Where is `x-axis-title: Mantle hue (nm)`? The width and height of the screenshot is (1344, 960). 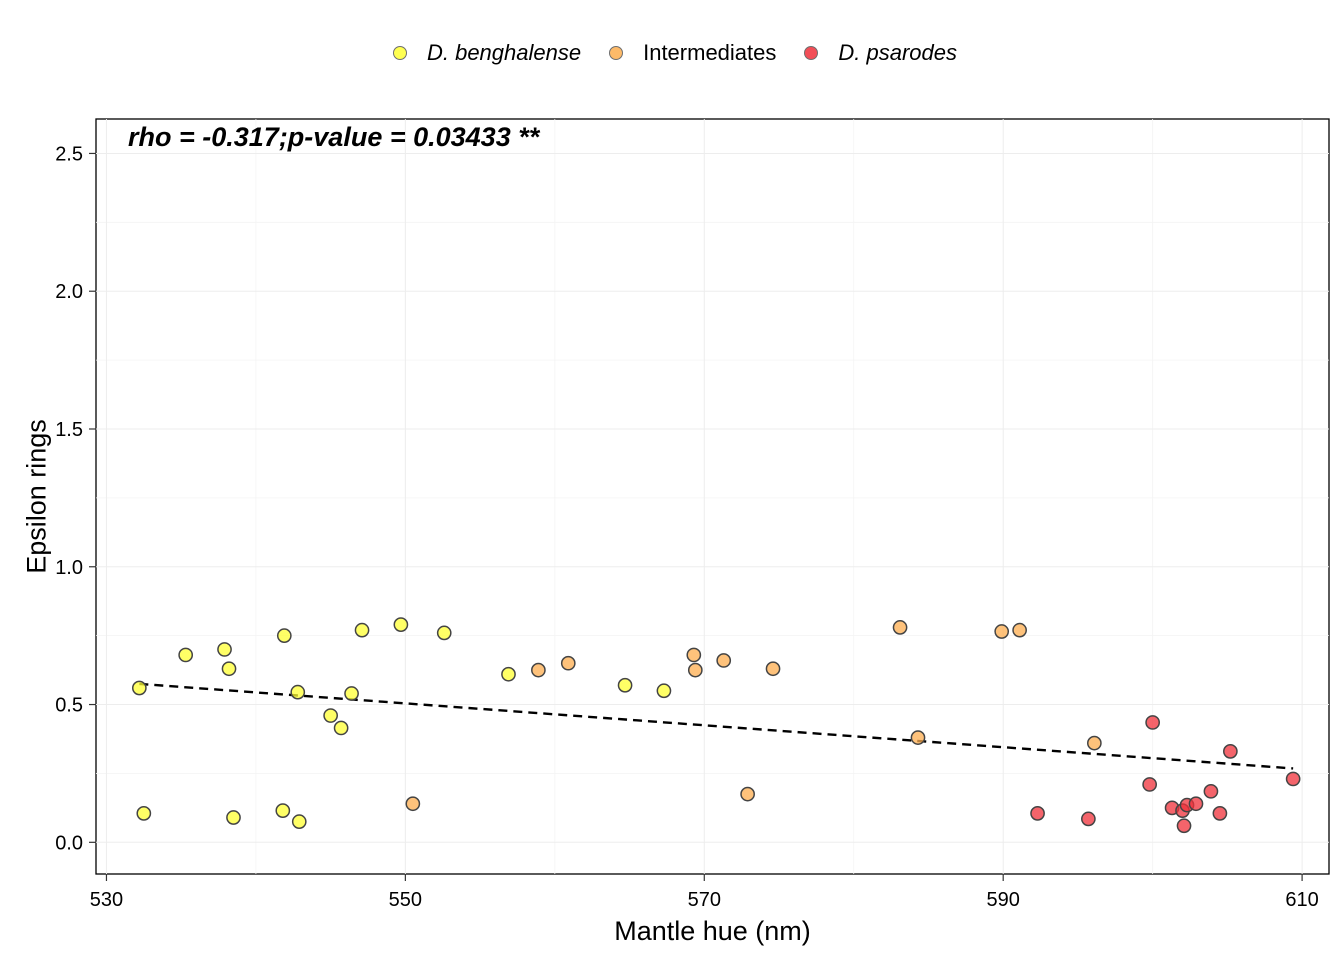 x-axis-title: Mantle hue (nm) is located at coordinates (712, 931).